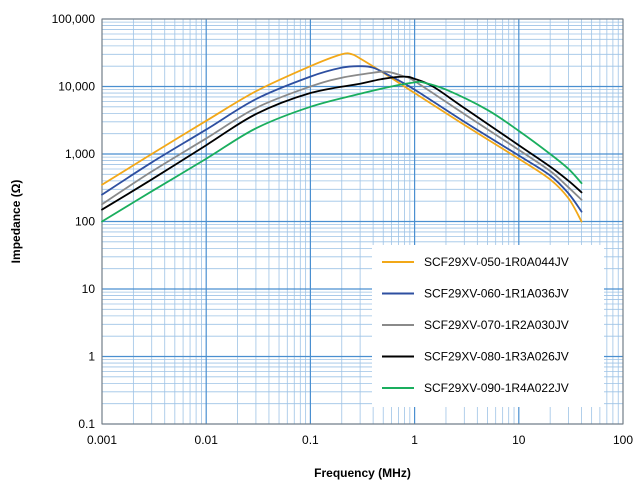 The width and height of the screenshot is (637, 485). I want to click on y-tick-label: 0.1, so click(86, 424).